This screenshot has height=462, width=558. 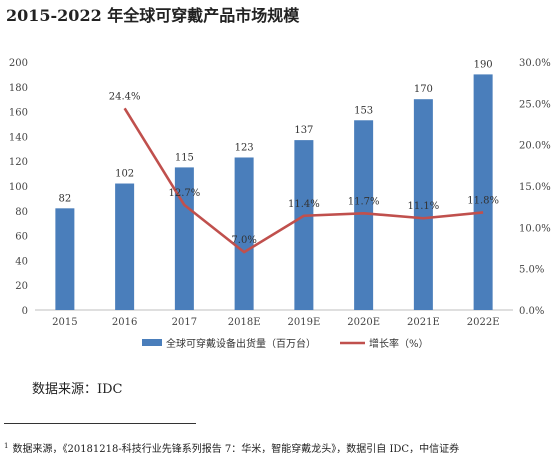 What do you see at coordinates (125, 96) in the screenshot?
I see `growth-value-label: 24.4%` at bounding box center [125, 96].